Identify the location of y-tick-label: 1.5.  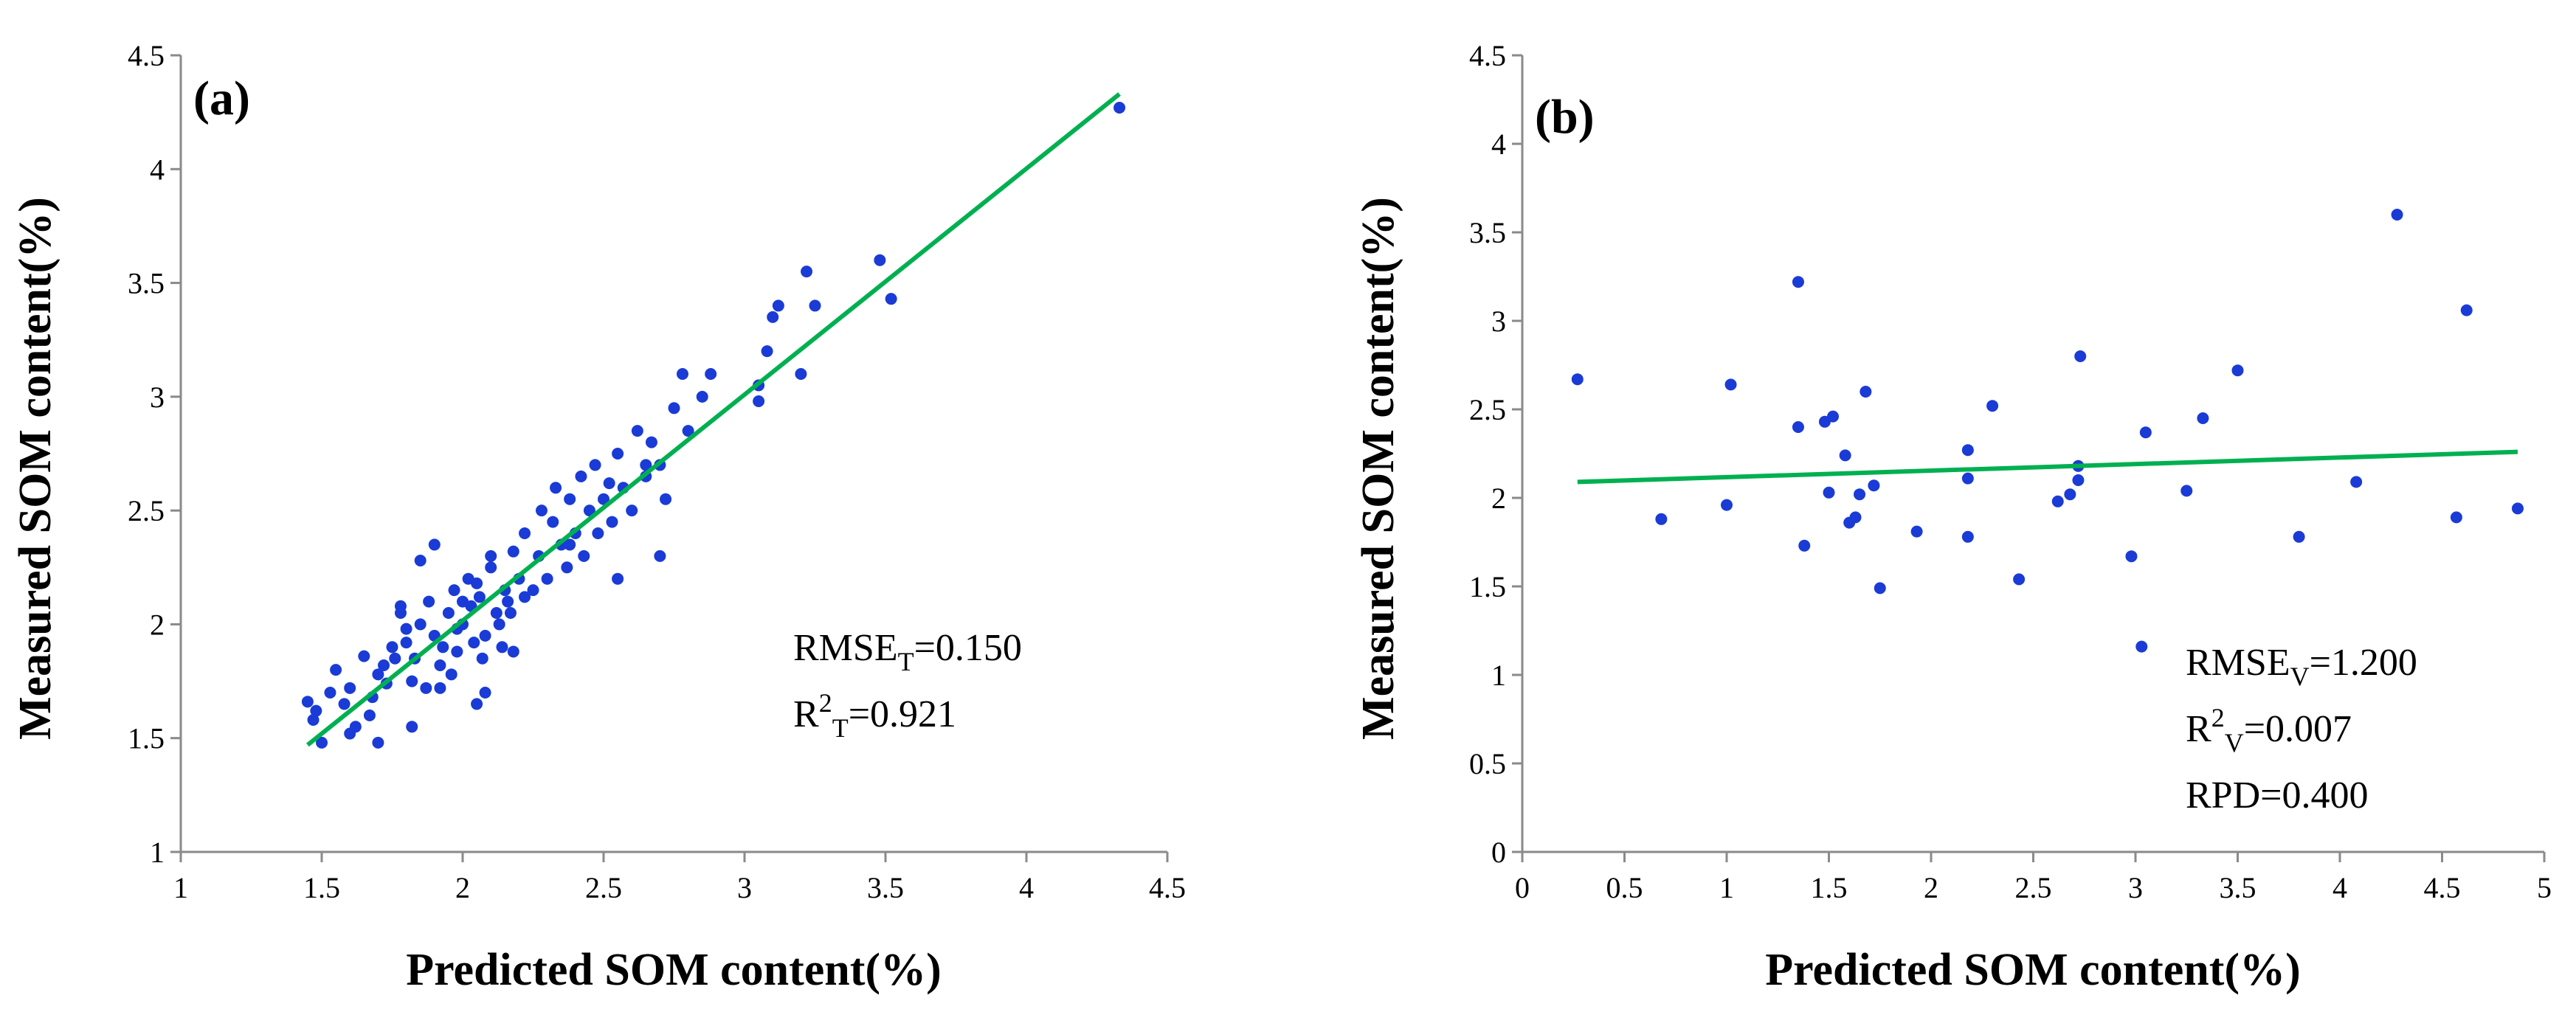
(1488, 586).